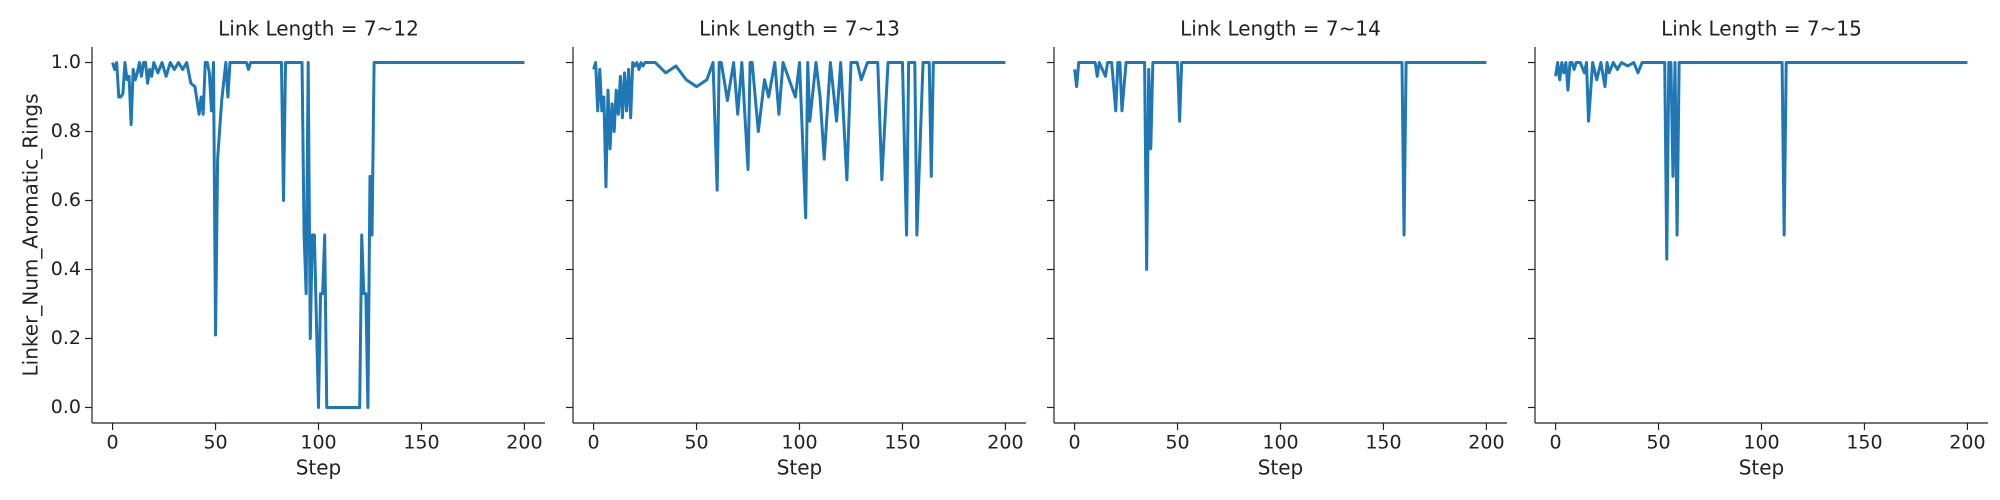 The image size is (2000, 500). I want to click on y-tick-label: 1.0, so click(66, 62).